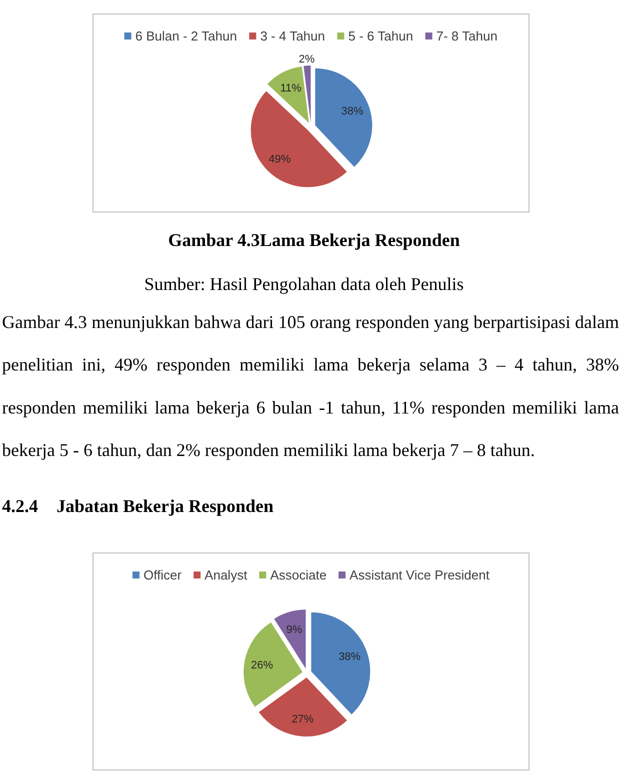  What do you see at coordinates (262, 665) in the screenshot?
I see `data-label: 26%` at bounding box center [262, 665].